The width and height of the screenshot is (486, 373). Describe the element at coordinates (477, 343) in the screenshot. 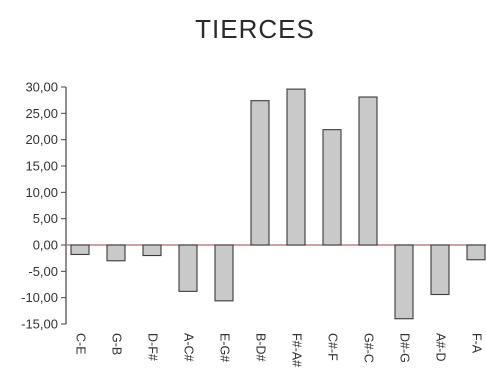

I see `x-tick-label: F-A` at that location.